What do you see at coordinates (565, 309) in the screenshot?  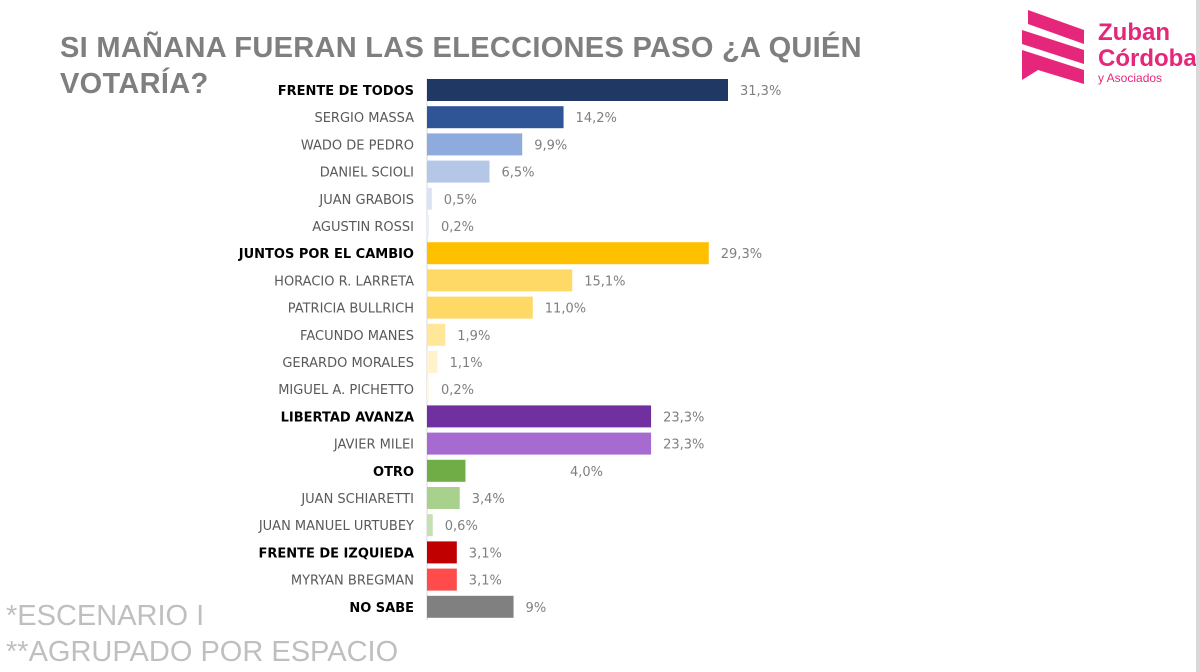 I see `value-label: 11,0%` at bounding box center [565, 309].